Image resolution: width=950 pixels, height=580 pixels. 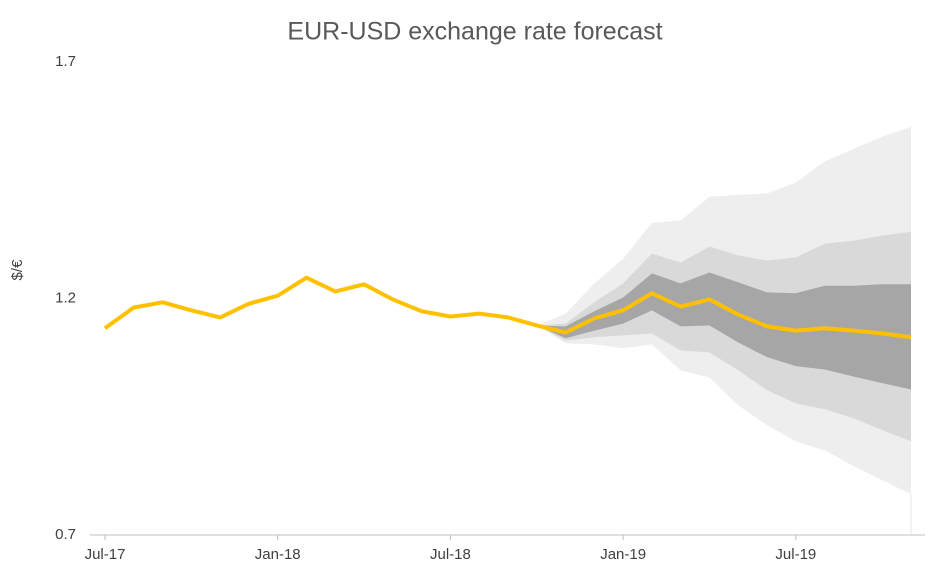 I want to click on y-tick-label: 1.2, so click(x=65, y=297).